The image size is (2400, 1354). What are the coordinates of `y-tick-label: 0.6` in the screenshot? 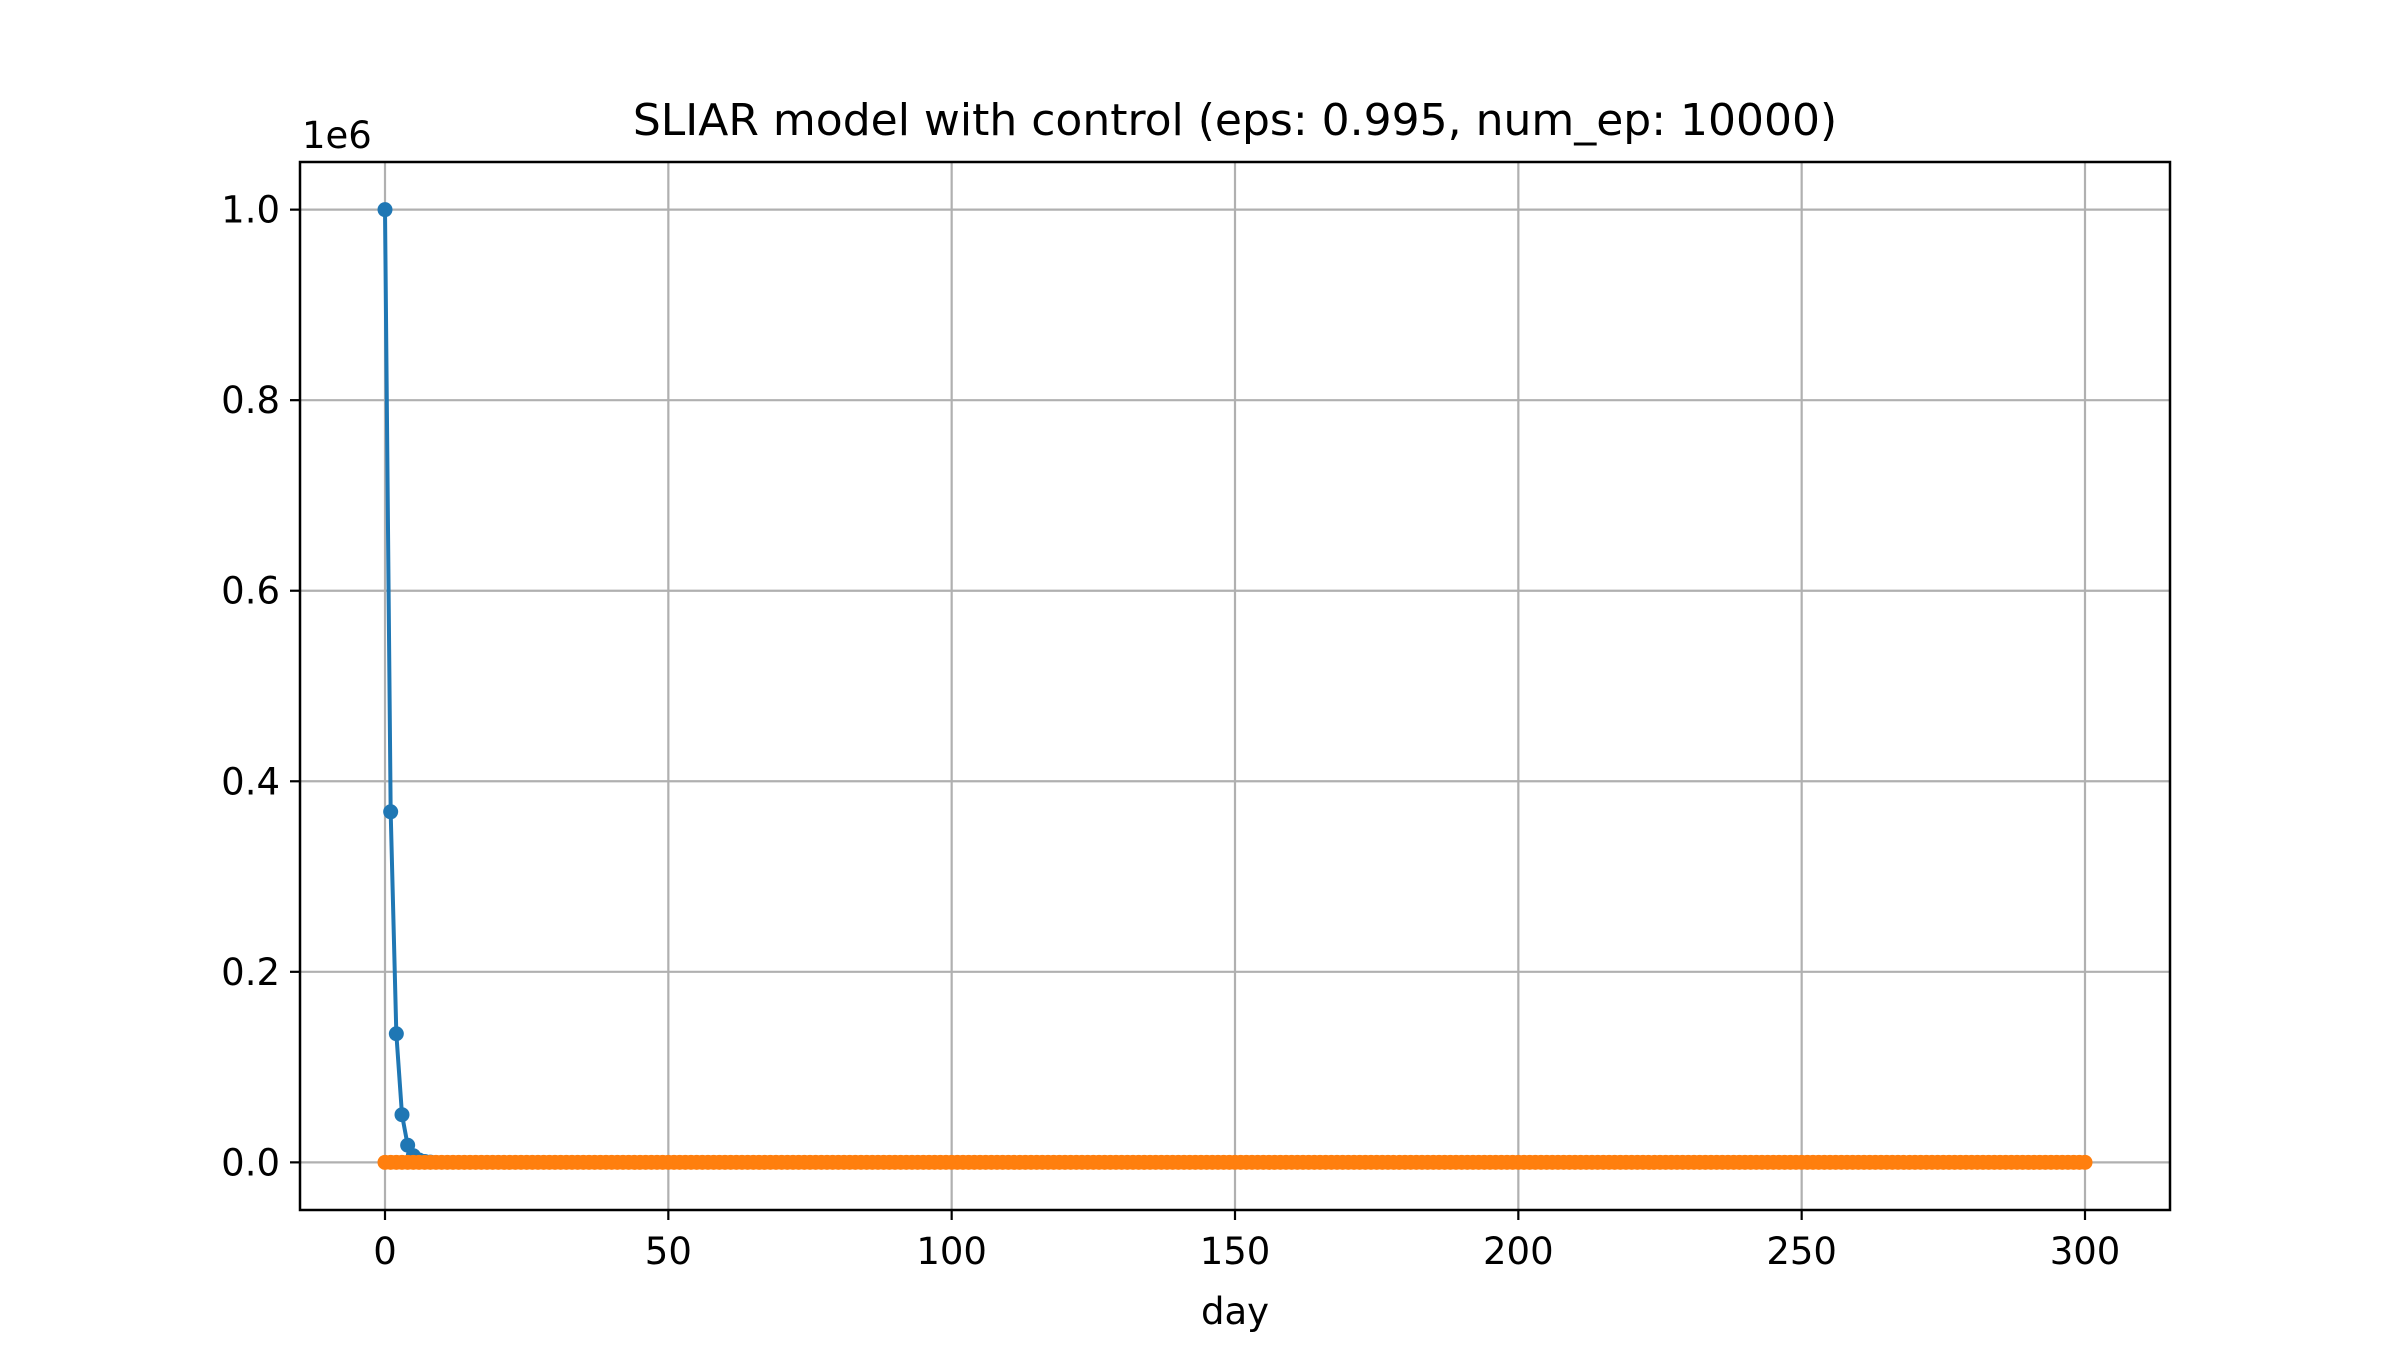 It's located at (250, 591).